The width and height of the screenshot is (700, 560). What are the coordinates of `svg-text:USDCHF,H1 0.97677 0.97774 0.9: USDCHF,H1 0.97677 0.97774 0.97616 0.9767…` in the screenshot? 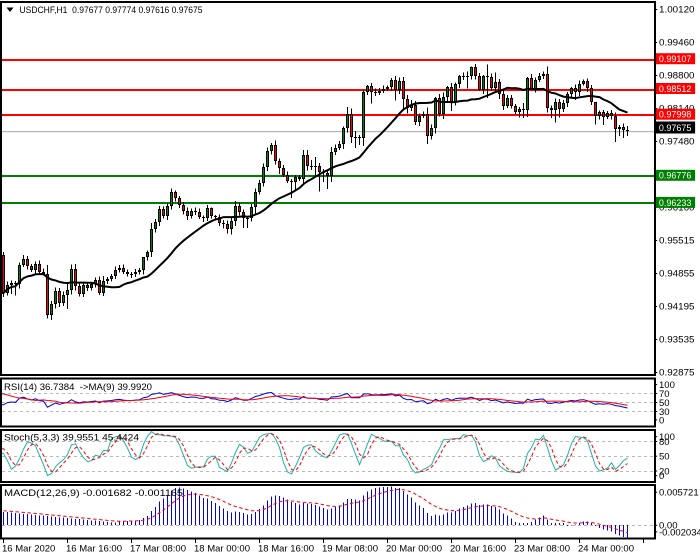 It's located at (111, 10).